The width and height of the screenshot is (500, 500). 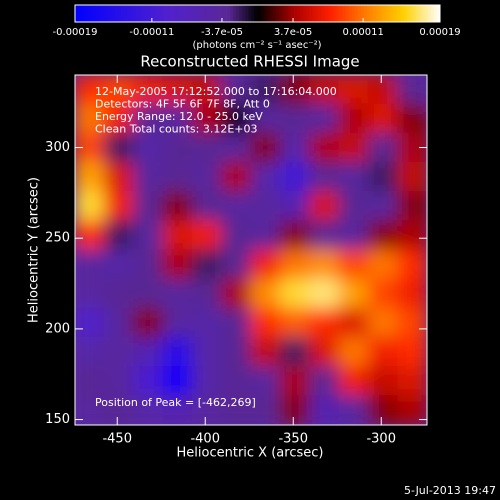 I want to click on x-axis-label: Heliocentric X (arcsec), so click(x=250, y=453).